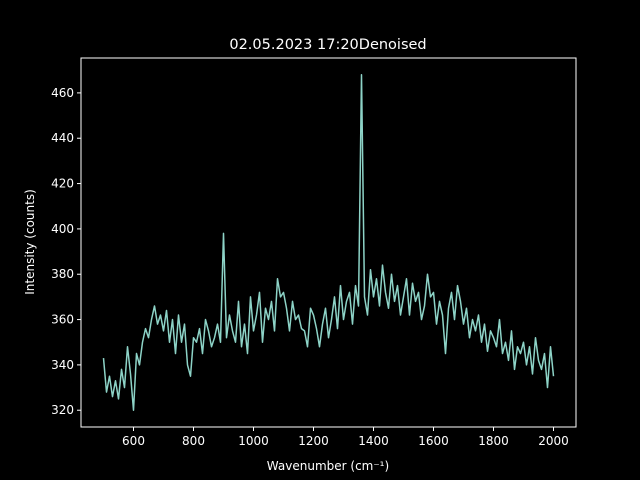  I want to click on y-tick-label: 400, so click(62, 229).